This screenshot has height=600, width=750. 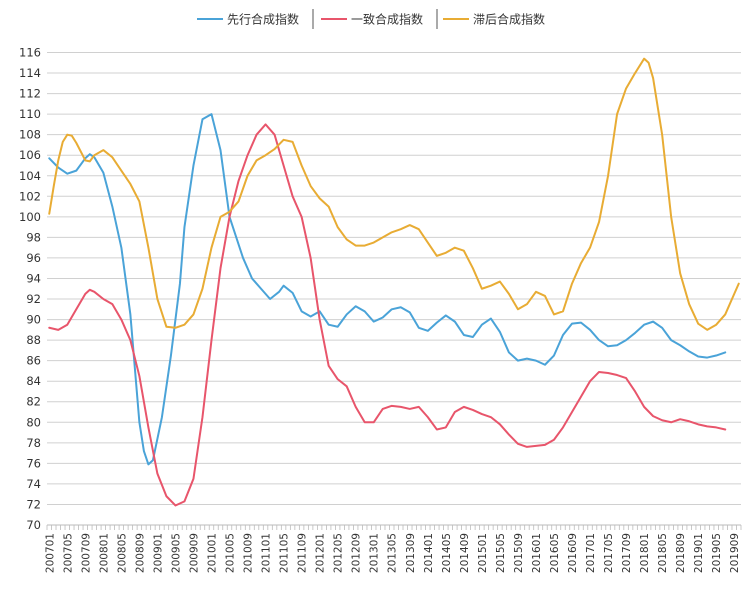 I want to click on x-tick-label: 201809, so click(x=681, y=553).